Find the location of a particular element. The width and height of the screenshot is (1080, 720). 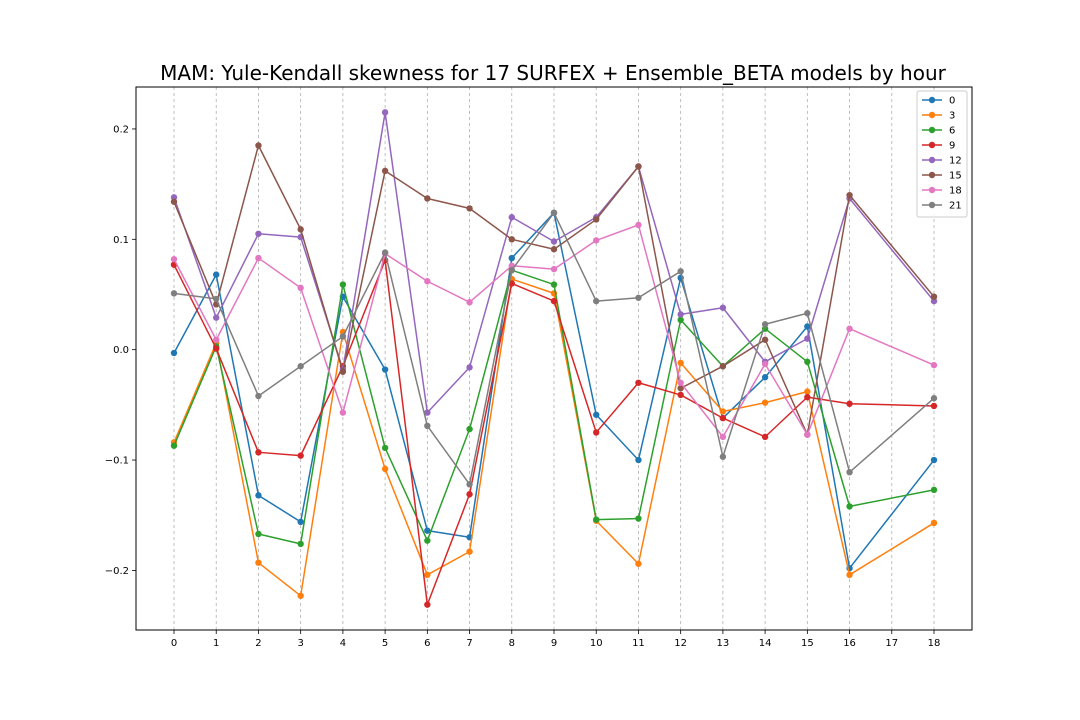

legend-label: 9 is located at coordinates (952, 146).